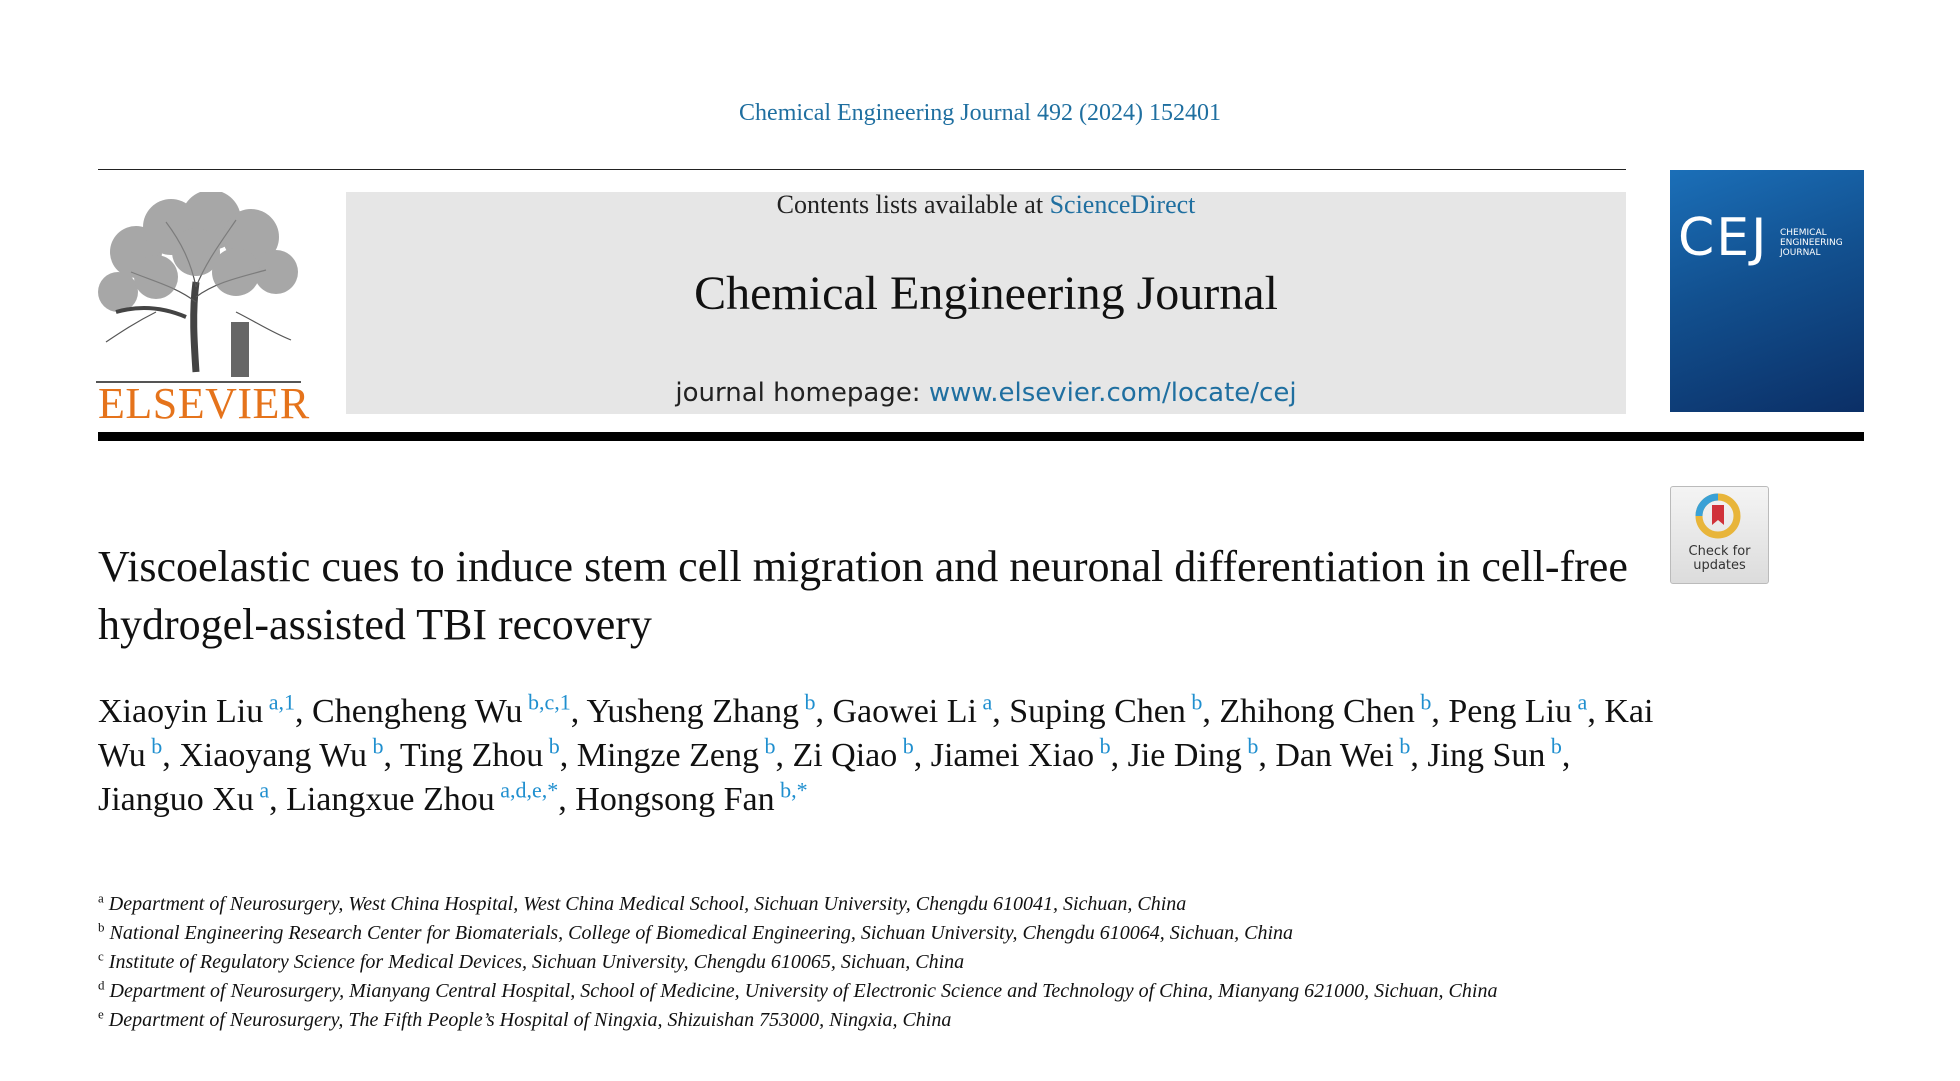 The width and height of the screenshot is (1960, 1081). Describe the element at coordinates (667, 755) in the screenshot. I see `author-name: Mingze Zeng` at that location.